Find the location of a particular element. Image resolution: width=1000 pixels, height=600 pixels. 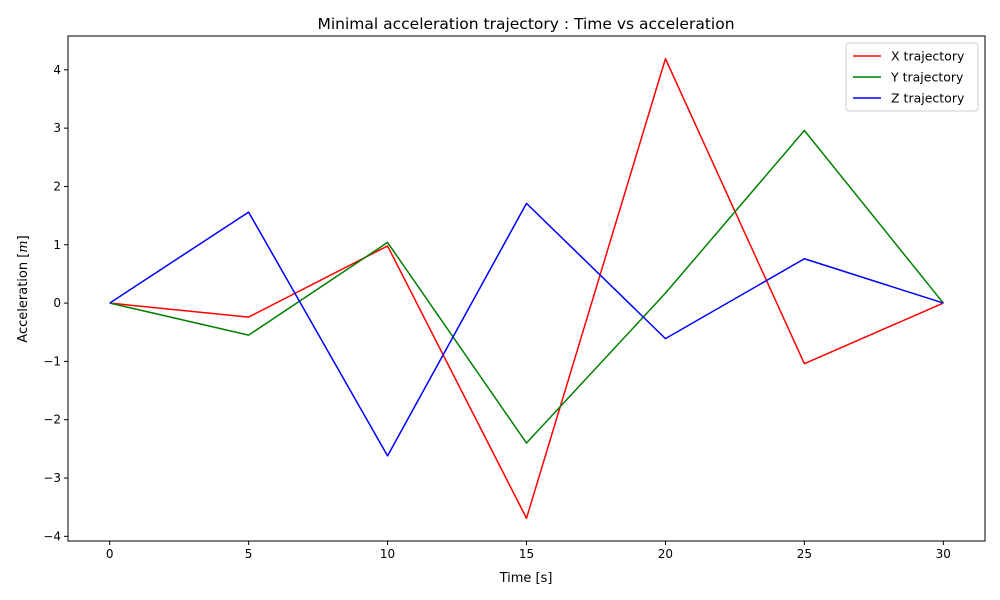

y-axis-label: Acceleration [m] is located at coordinates (23, 288).